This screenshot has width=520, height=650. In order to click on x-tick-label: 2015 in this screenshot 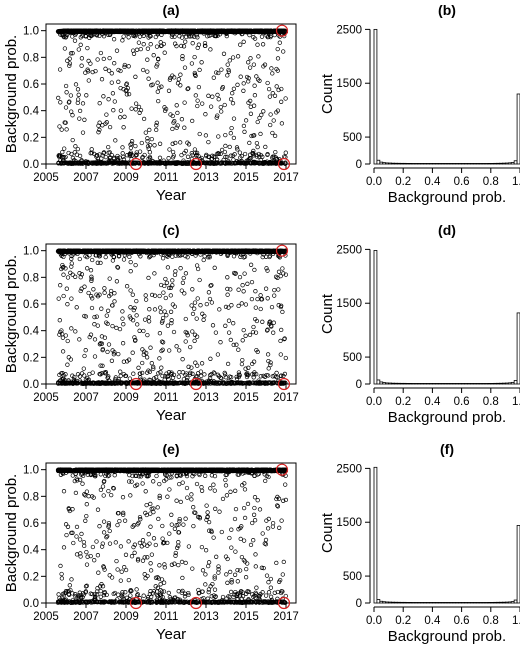, I will do `click(246, 178)`.